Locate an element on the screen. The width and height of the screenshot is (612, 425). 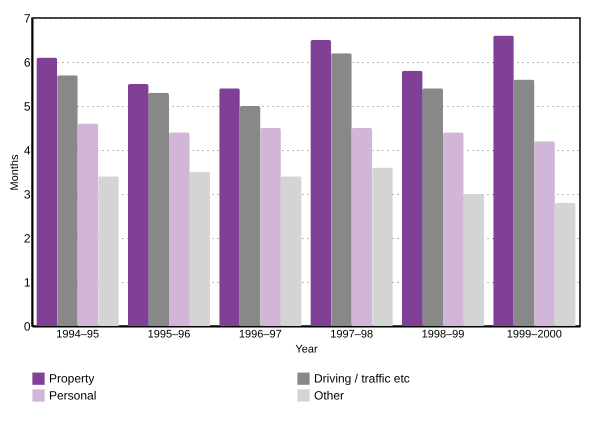
y-tick-label: 4 is located at coordinates (27, 151).